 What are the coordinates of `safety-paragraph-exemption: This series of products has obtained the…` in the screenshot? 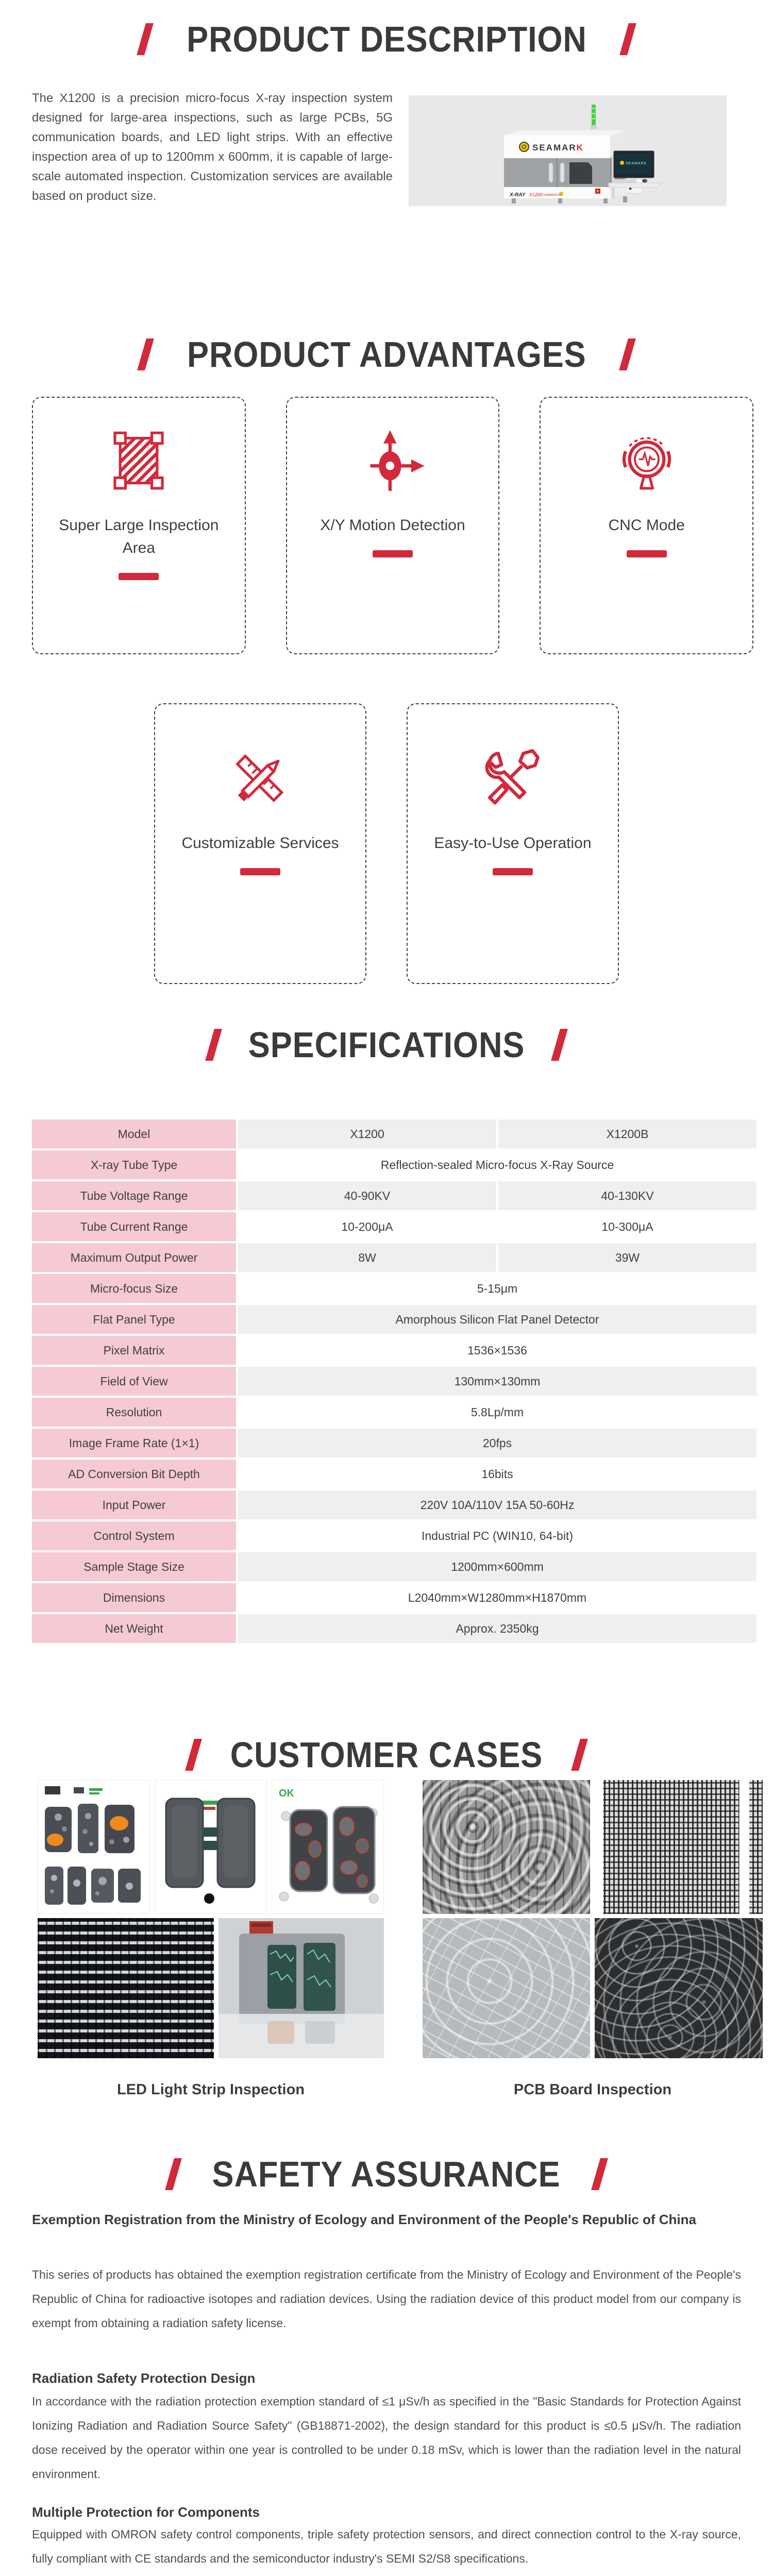 It's located at (386, 2299).